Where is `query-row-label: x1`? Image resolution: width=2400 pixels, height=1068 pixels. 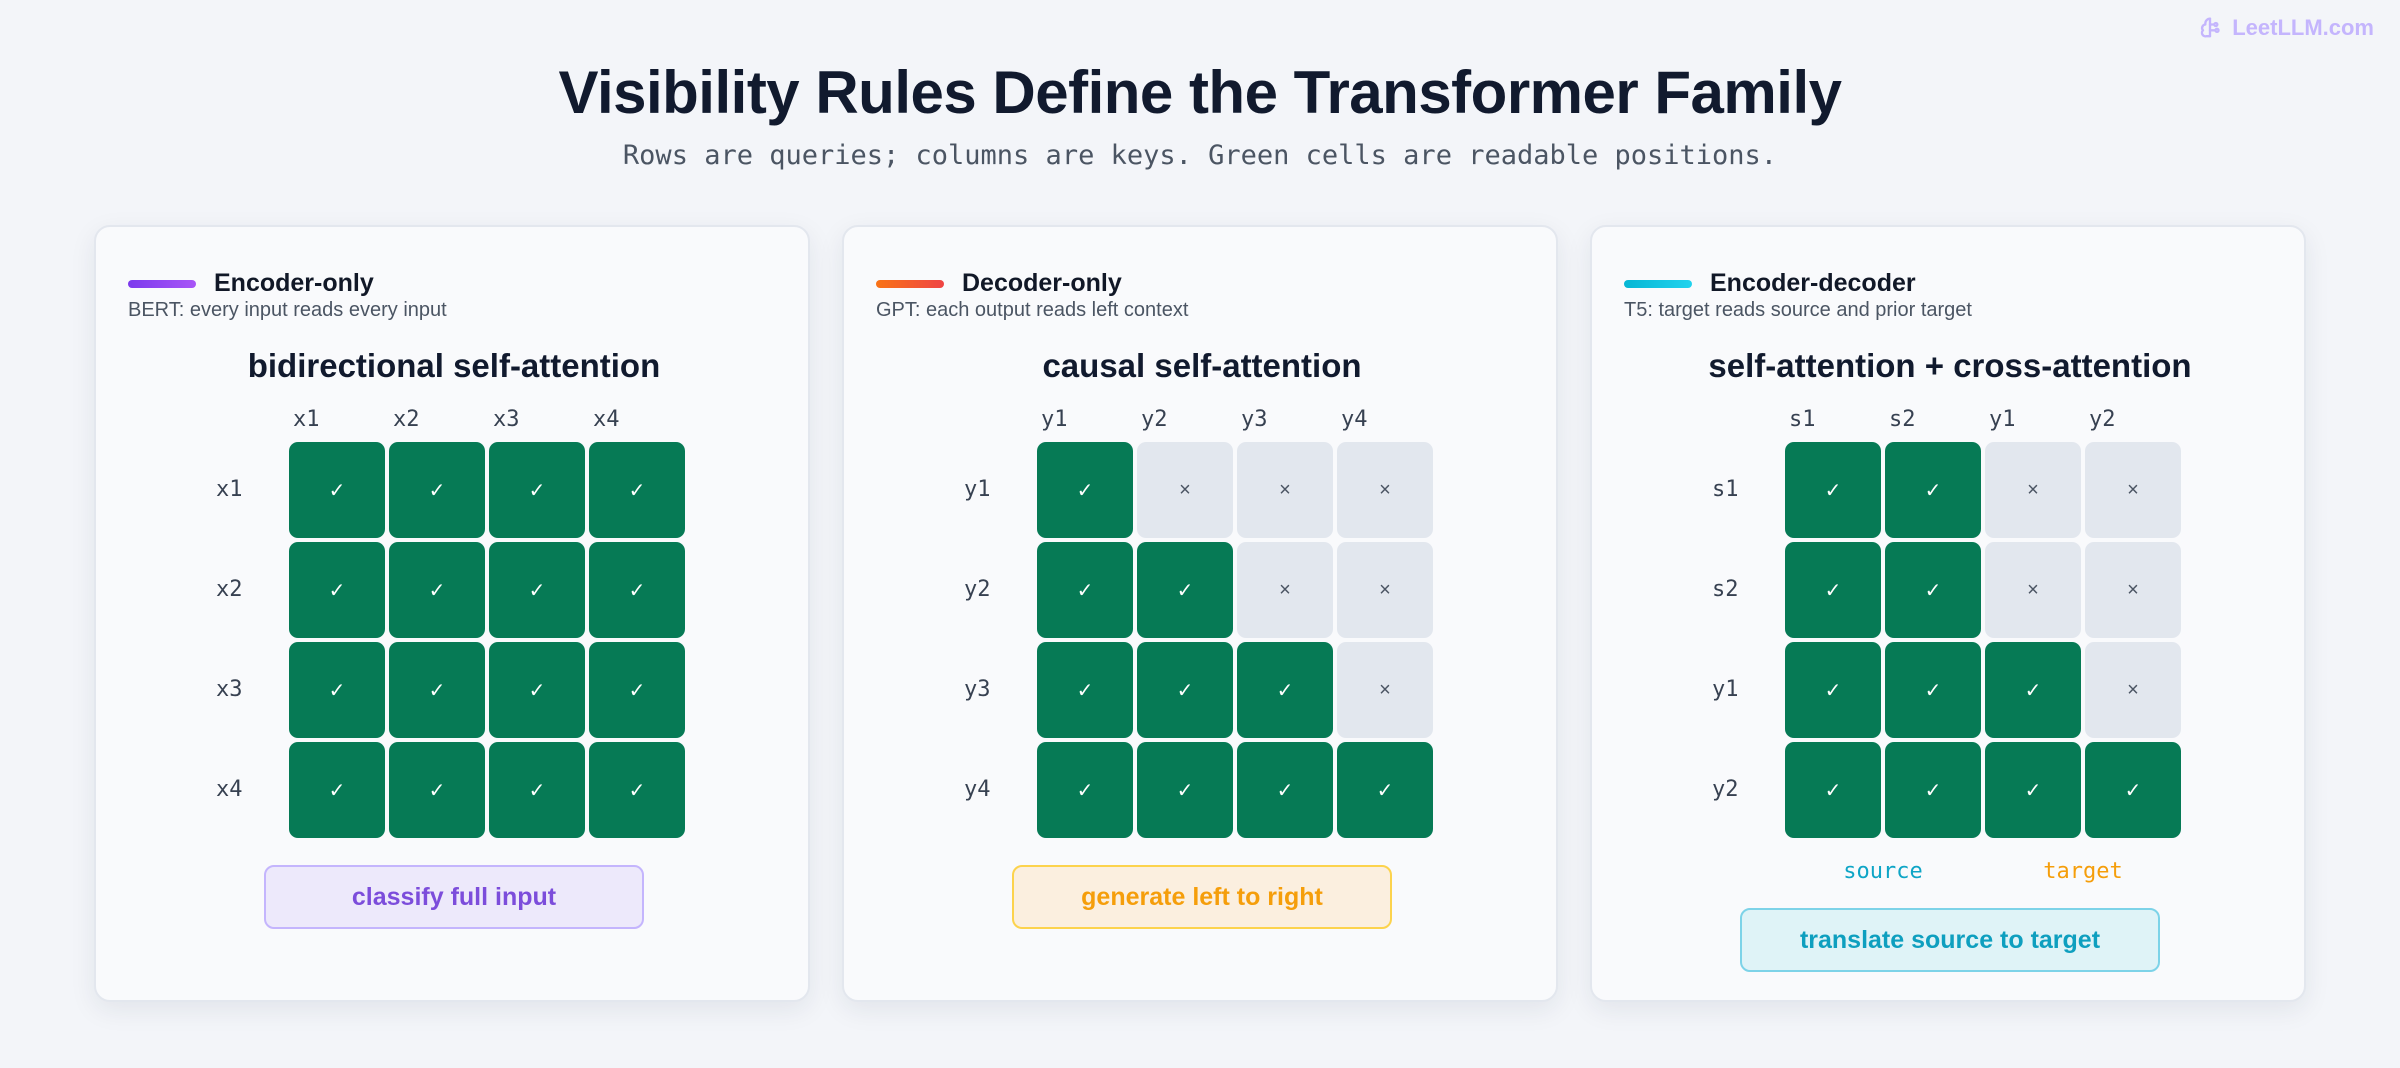 query-row-label: x1 is located at coordinates (229, 489).